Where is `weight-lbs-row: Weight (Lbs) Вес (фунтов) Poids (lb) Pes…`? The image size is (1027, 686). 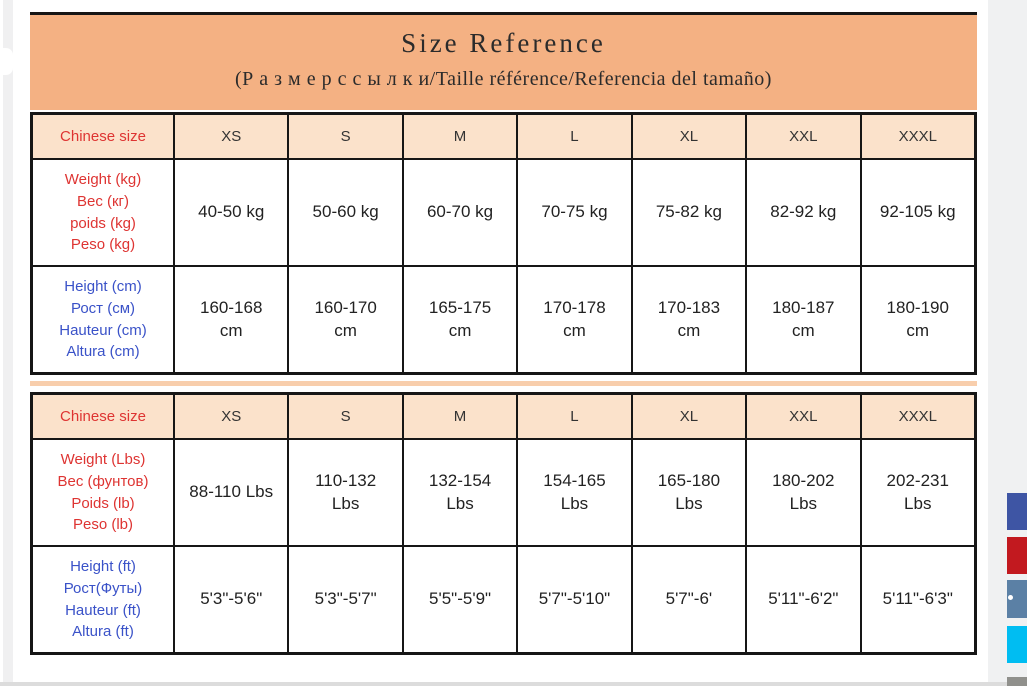
weight-lbs-row: Weight (Lbs) Вес (фунтов) Poids (lb) Pes… is located at coordinates (503, 492).